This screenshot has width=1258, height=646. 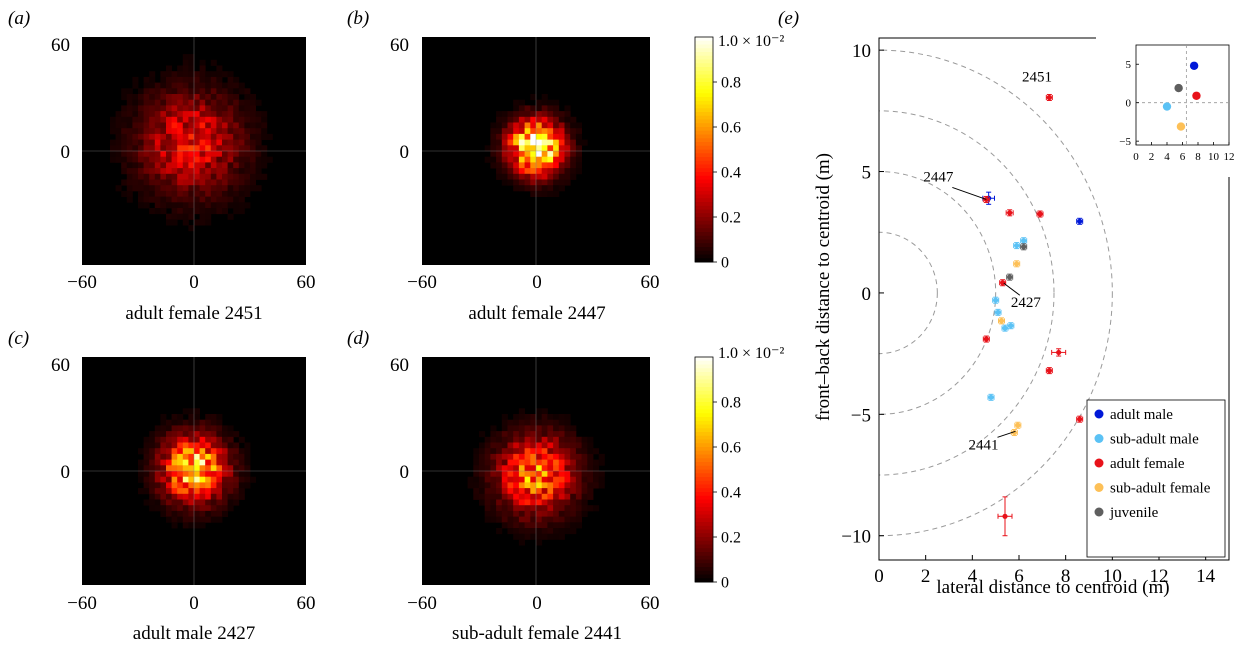 What do you see at coordinates (739, 152) in the screenshot?
I see `colorbar-top: 1.0 × 10⁻² 0.80.60.40.20` at bounding box center [739, 152].